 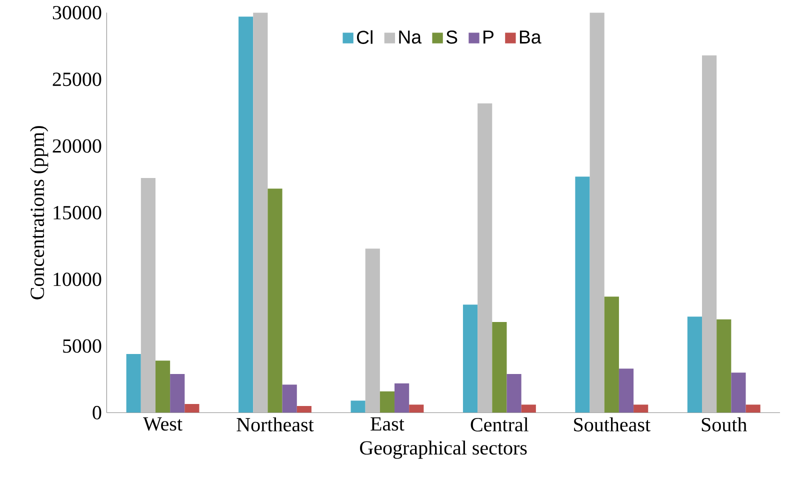 I want to click on legend-label: P, so click(x=489, y=37).